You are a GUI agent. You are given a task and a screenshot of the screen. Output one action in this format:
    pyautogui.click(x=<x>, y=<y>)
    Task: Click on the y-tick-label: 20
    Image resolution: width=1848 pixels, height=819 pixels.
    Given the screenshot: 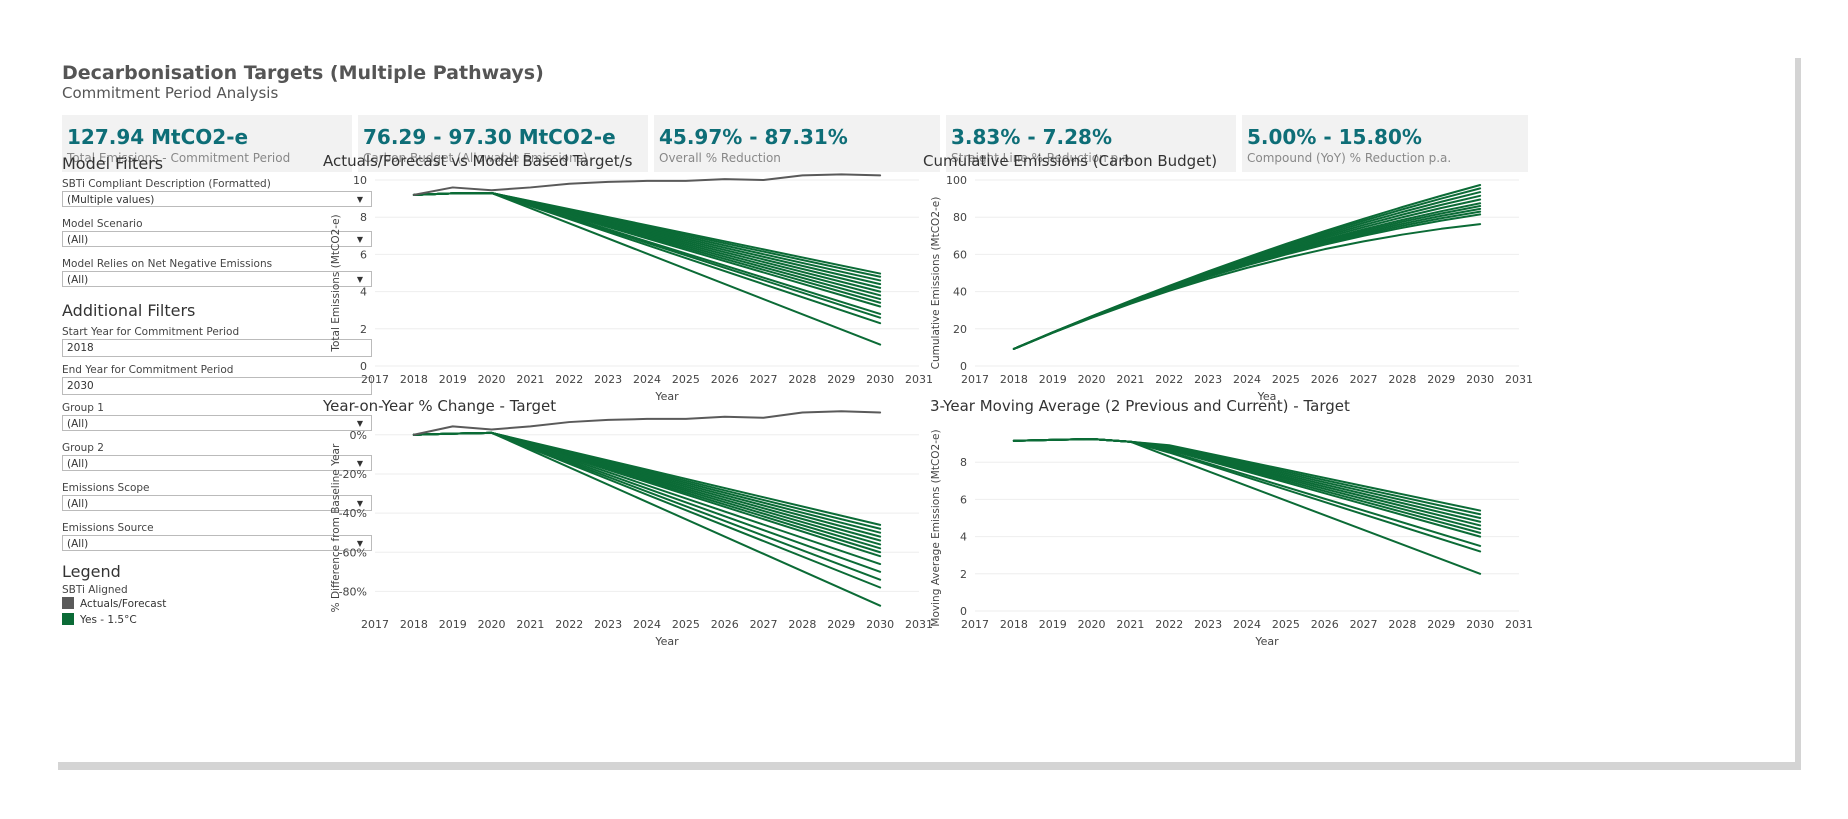 What is the action you would take?
    pyautogui.click(x=960, y=329)
    